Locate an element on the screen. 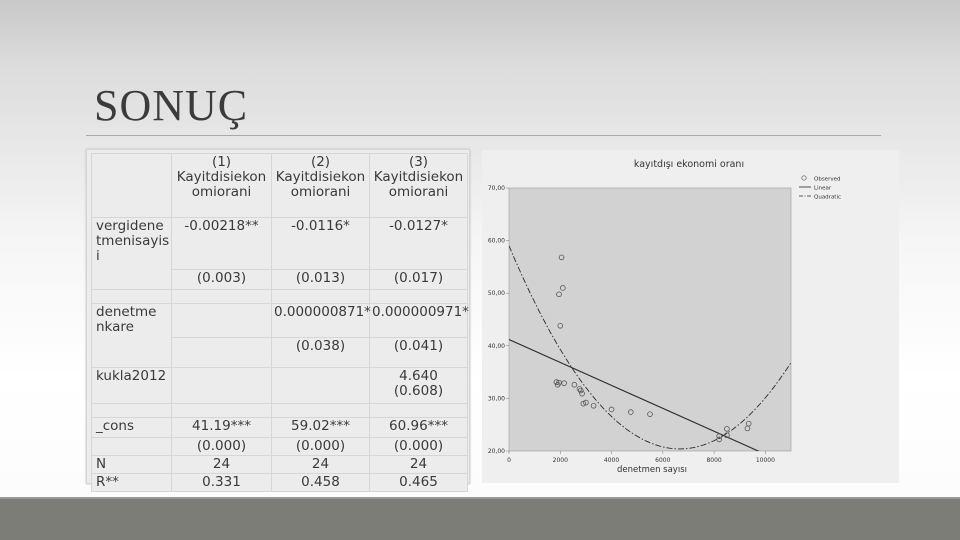 This screenshot has height=540, width=960. footer-divider is located at coordinates (480, 498).